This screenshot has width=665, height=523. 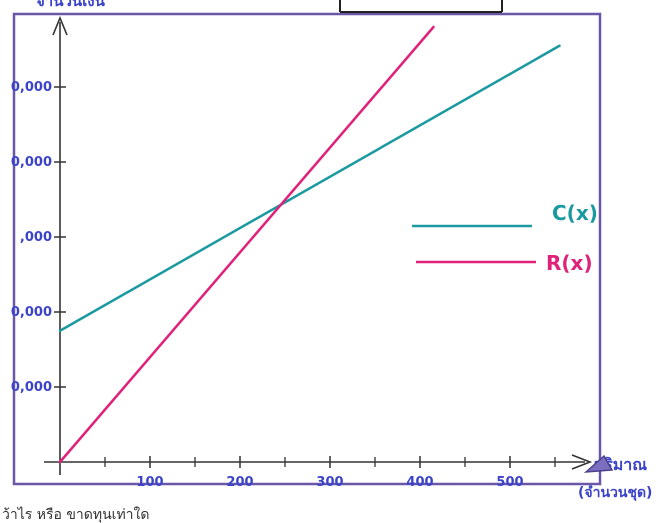 I want to click on y-axis, so click(x=60, y=245).